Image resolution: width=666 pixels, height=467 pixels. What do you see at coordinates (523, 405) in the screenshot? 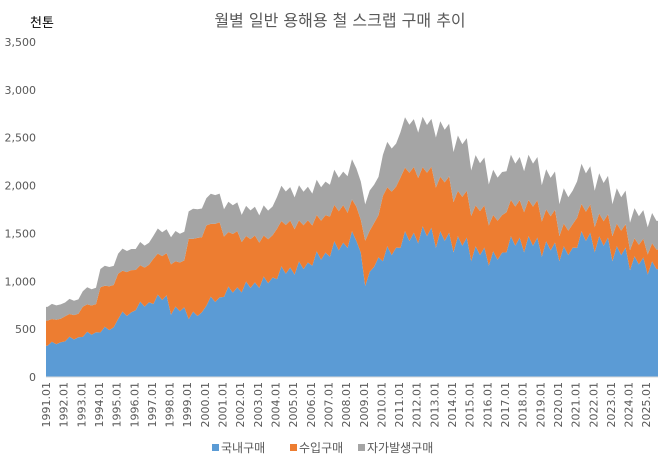
I see `x-tick-label: 2018.01` at bounding box center [523, 405].